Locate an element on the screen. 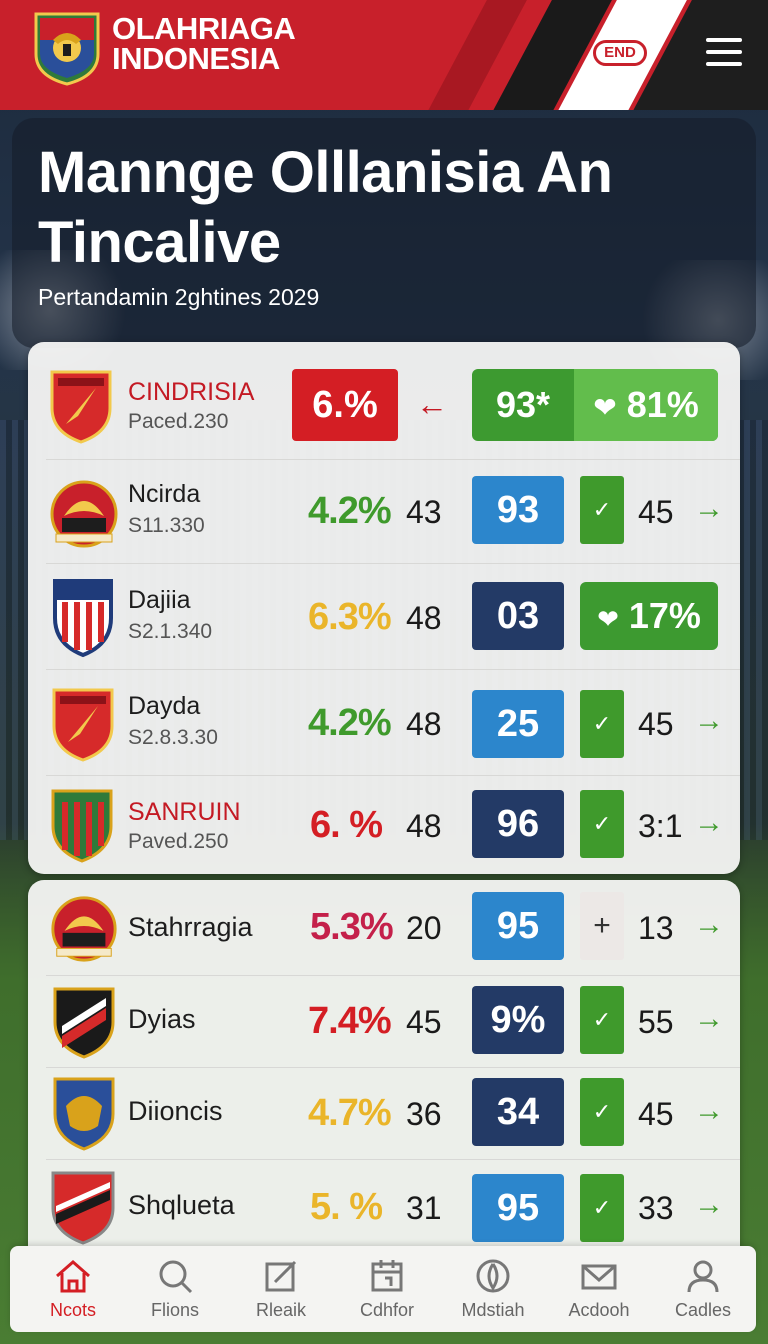 The image size is (768, 1344). team-name: SANRUIN is located at coordinates (184, 812).